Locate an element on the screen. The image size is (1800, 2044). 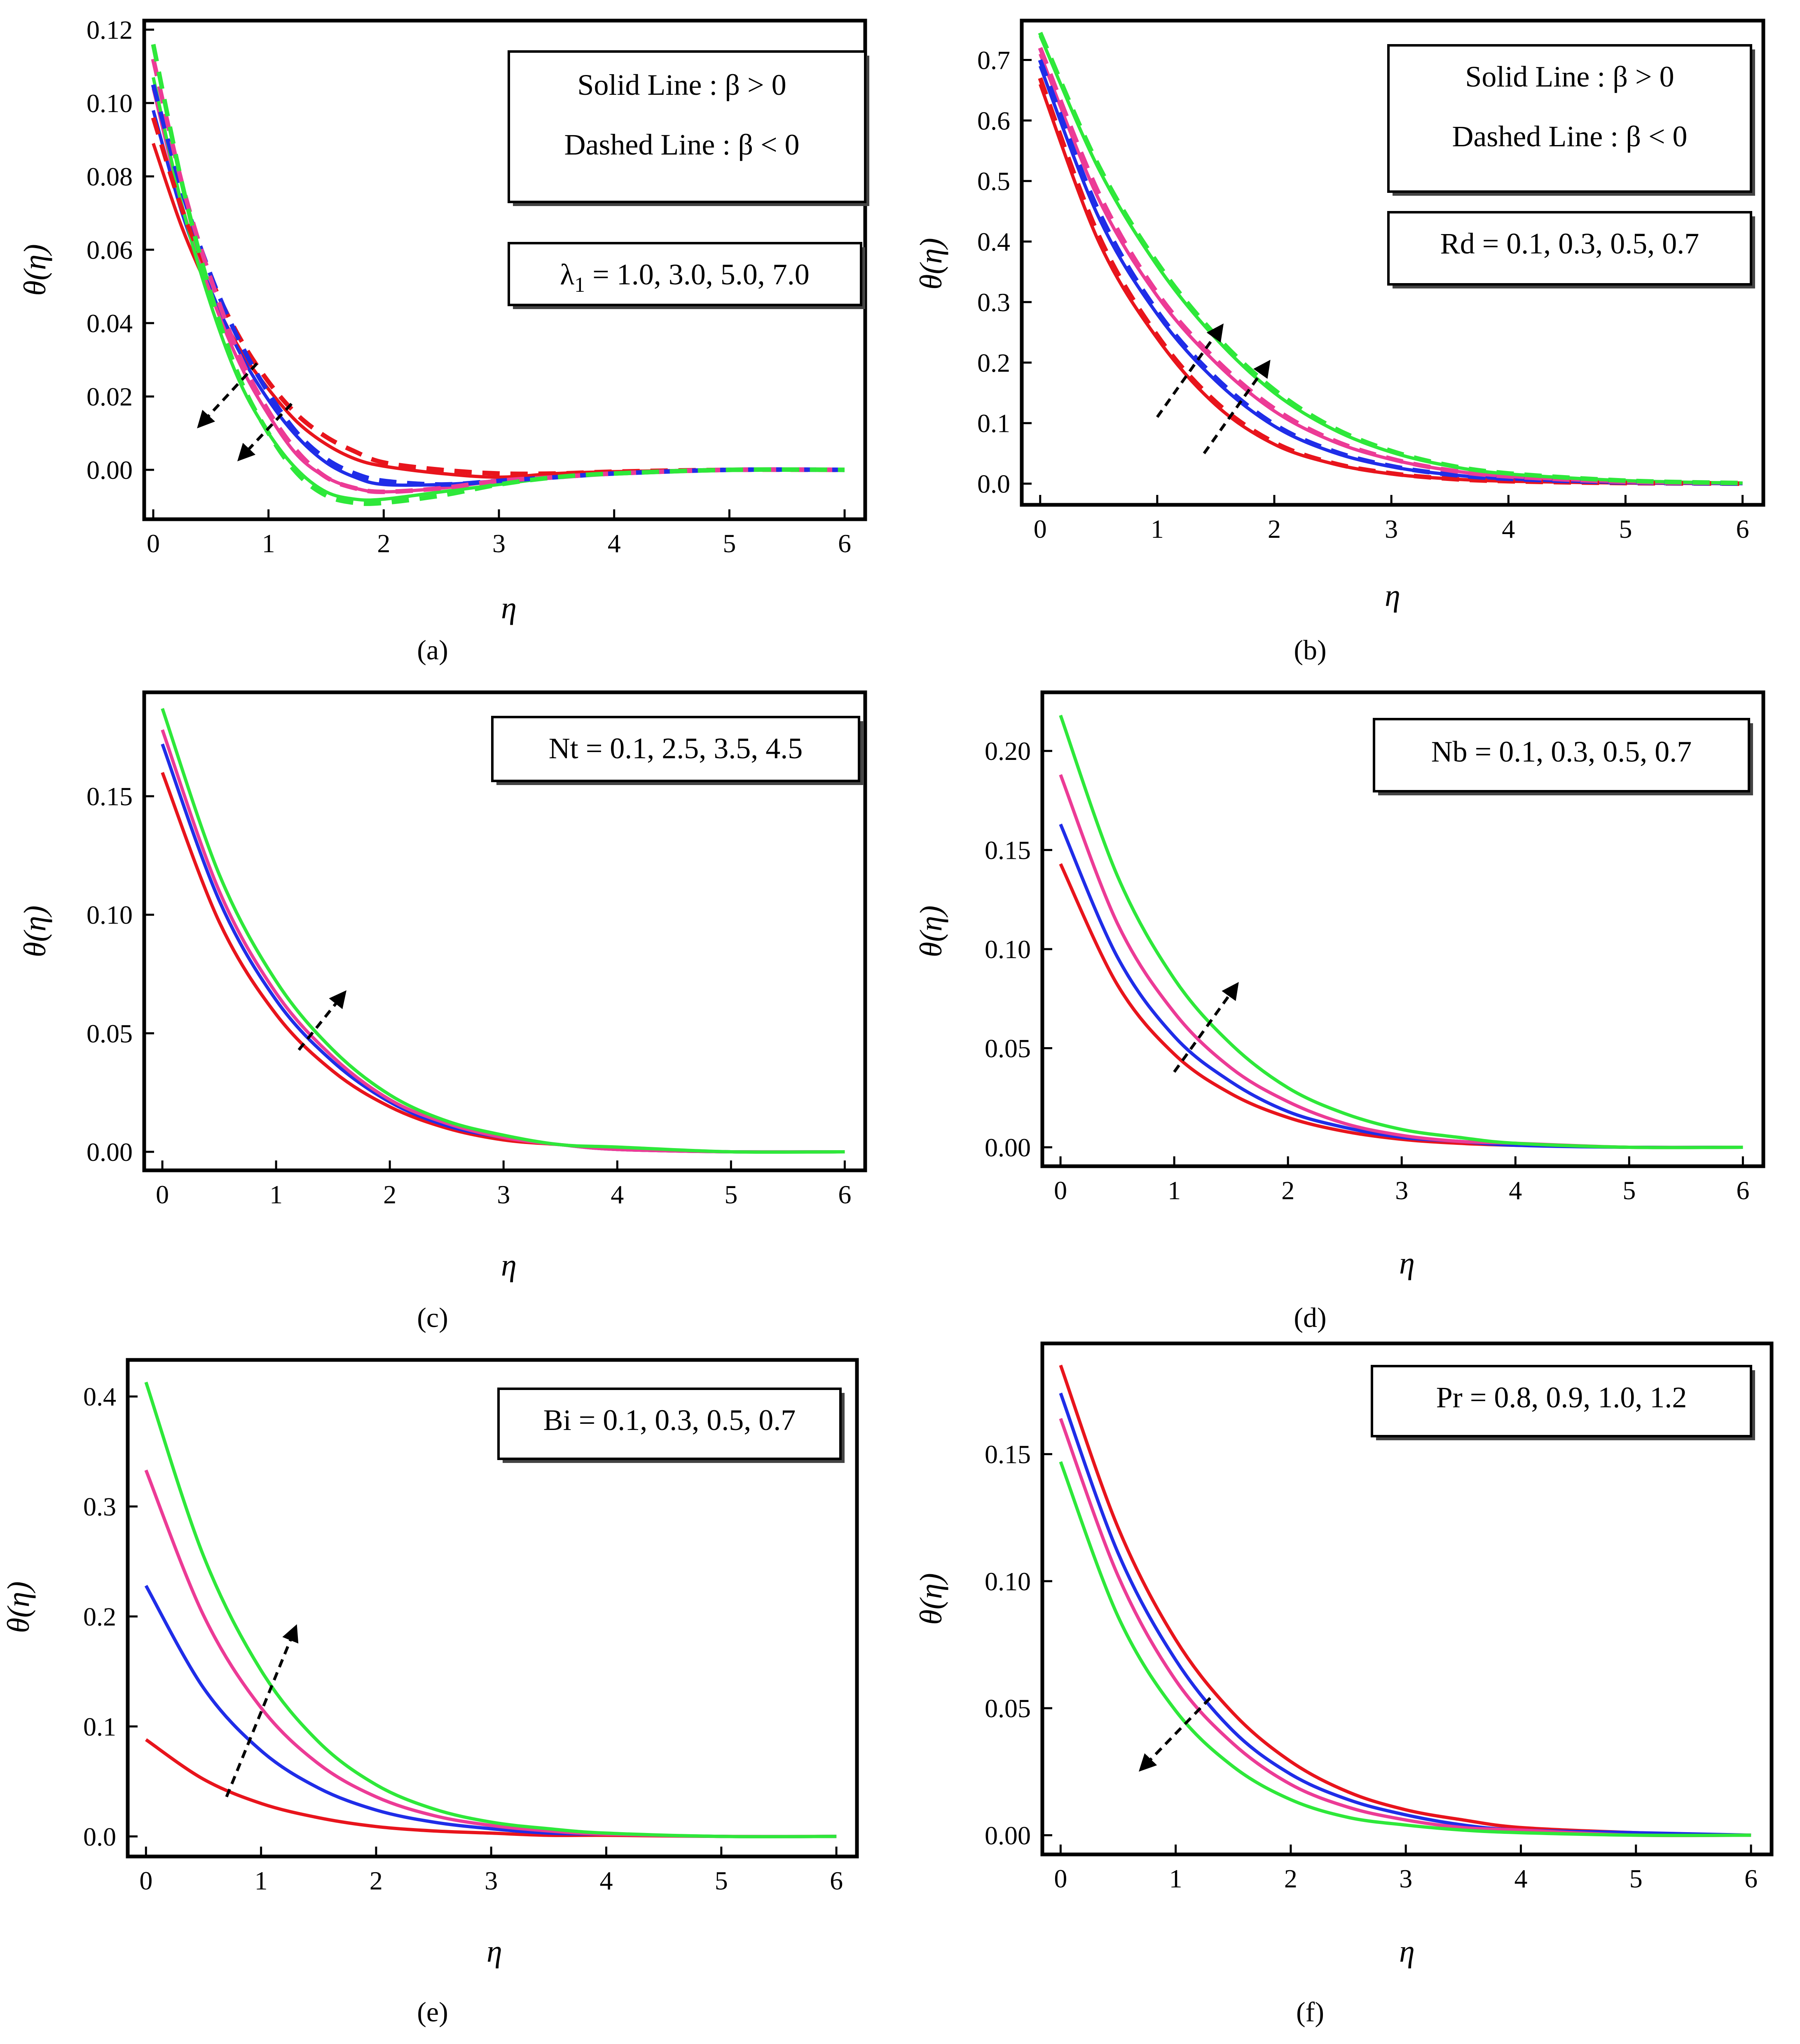
y-tick-label: 0.5 is located at coordinates (993, 181).